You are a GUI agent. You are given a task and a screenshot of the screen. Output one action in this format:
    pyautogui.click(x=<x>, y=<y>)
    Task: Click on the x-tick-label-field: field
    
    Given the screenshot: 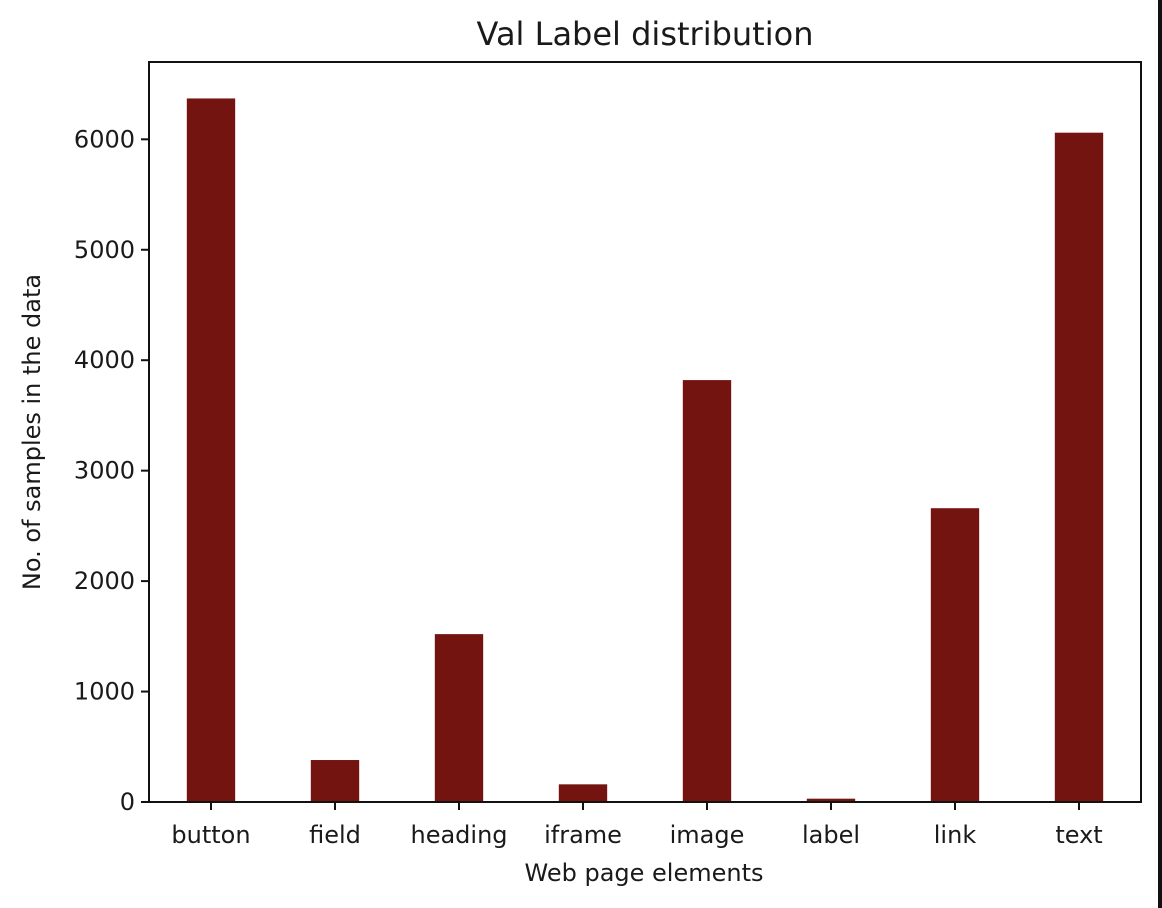 What is the action you would take?
    pyautogui.click(x=335, y=835)
    